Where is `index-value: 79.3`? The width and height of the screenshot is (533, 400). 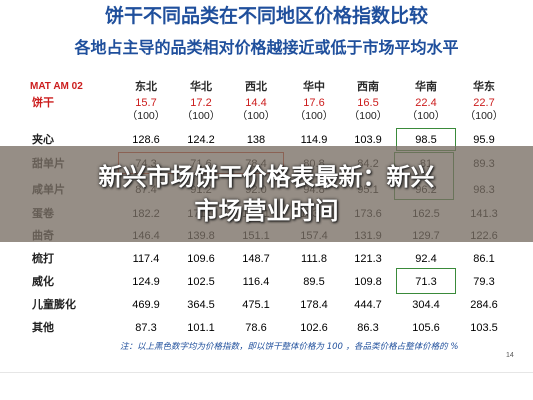
index-value: 79.3 is located at coordinates (484, 282).